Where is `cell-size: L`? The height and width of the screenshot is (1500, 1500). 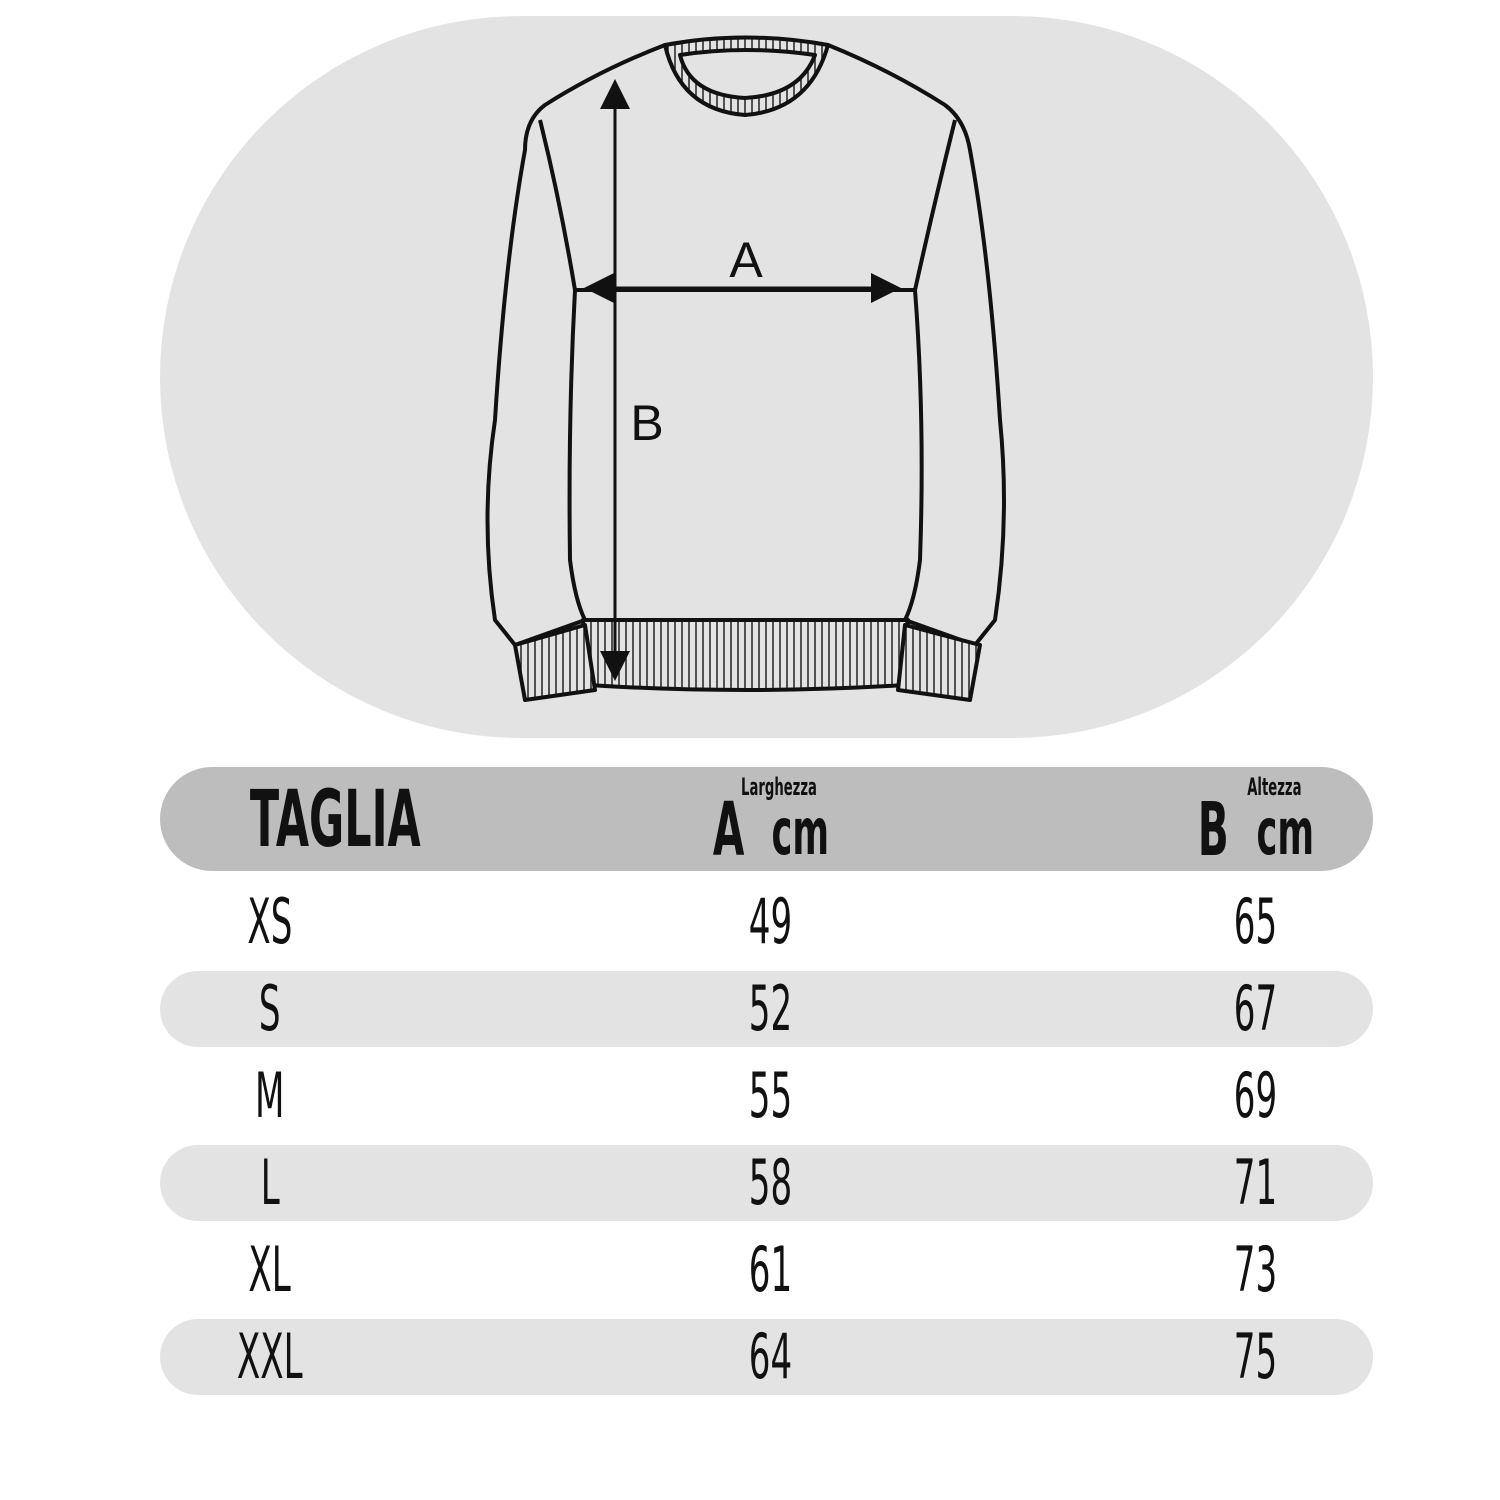 cell-size: L is located at coordinates (270, 1183).